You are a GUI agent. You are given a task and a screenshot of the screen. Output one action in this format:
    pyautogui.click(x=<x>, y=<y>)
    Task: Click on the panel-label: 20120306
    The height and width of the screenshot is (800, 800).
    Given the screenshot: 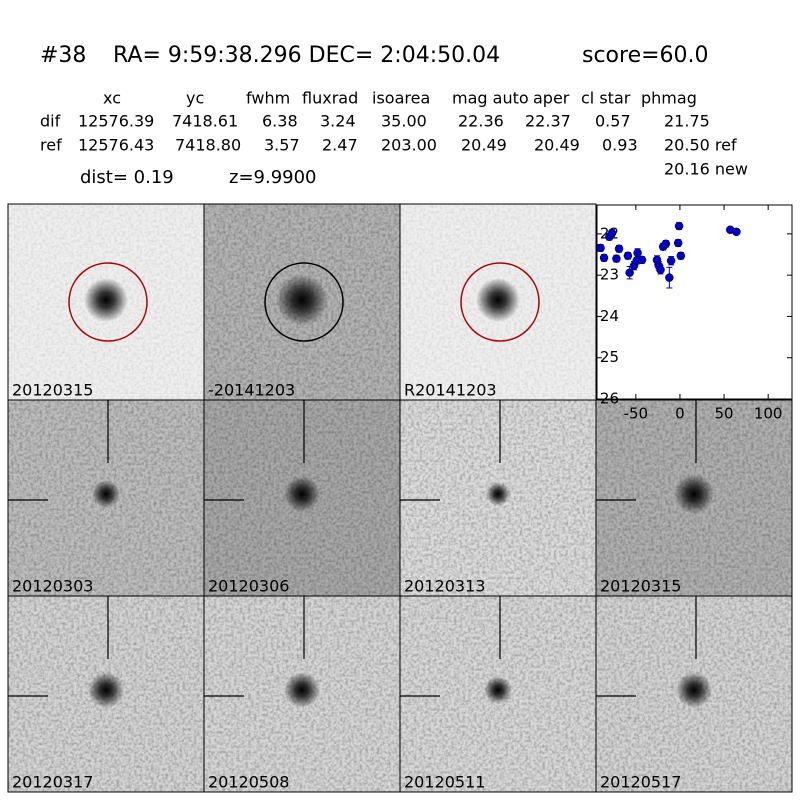 What is the action you would take?
    pyautogui.click(x=248, y=586)
    